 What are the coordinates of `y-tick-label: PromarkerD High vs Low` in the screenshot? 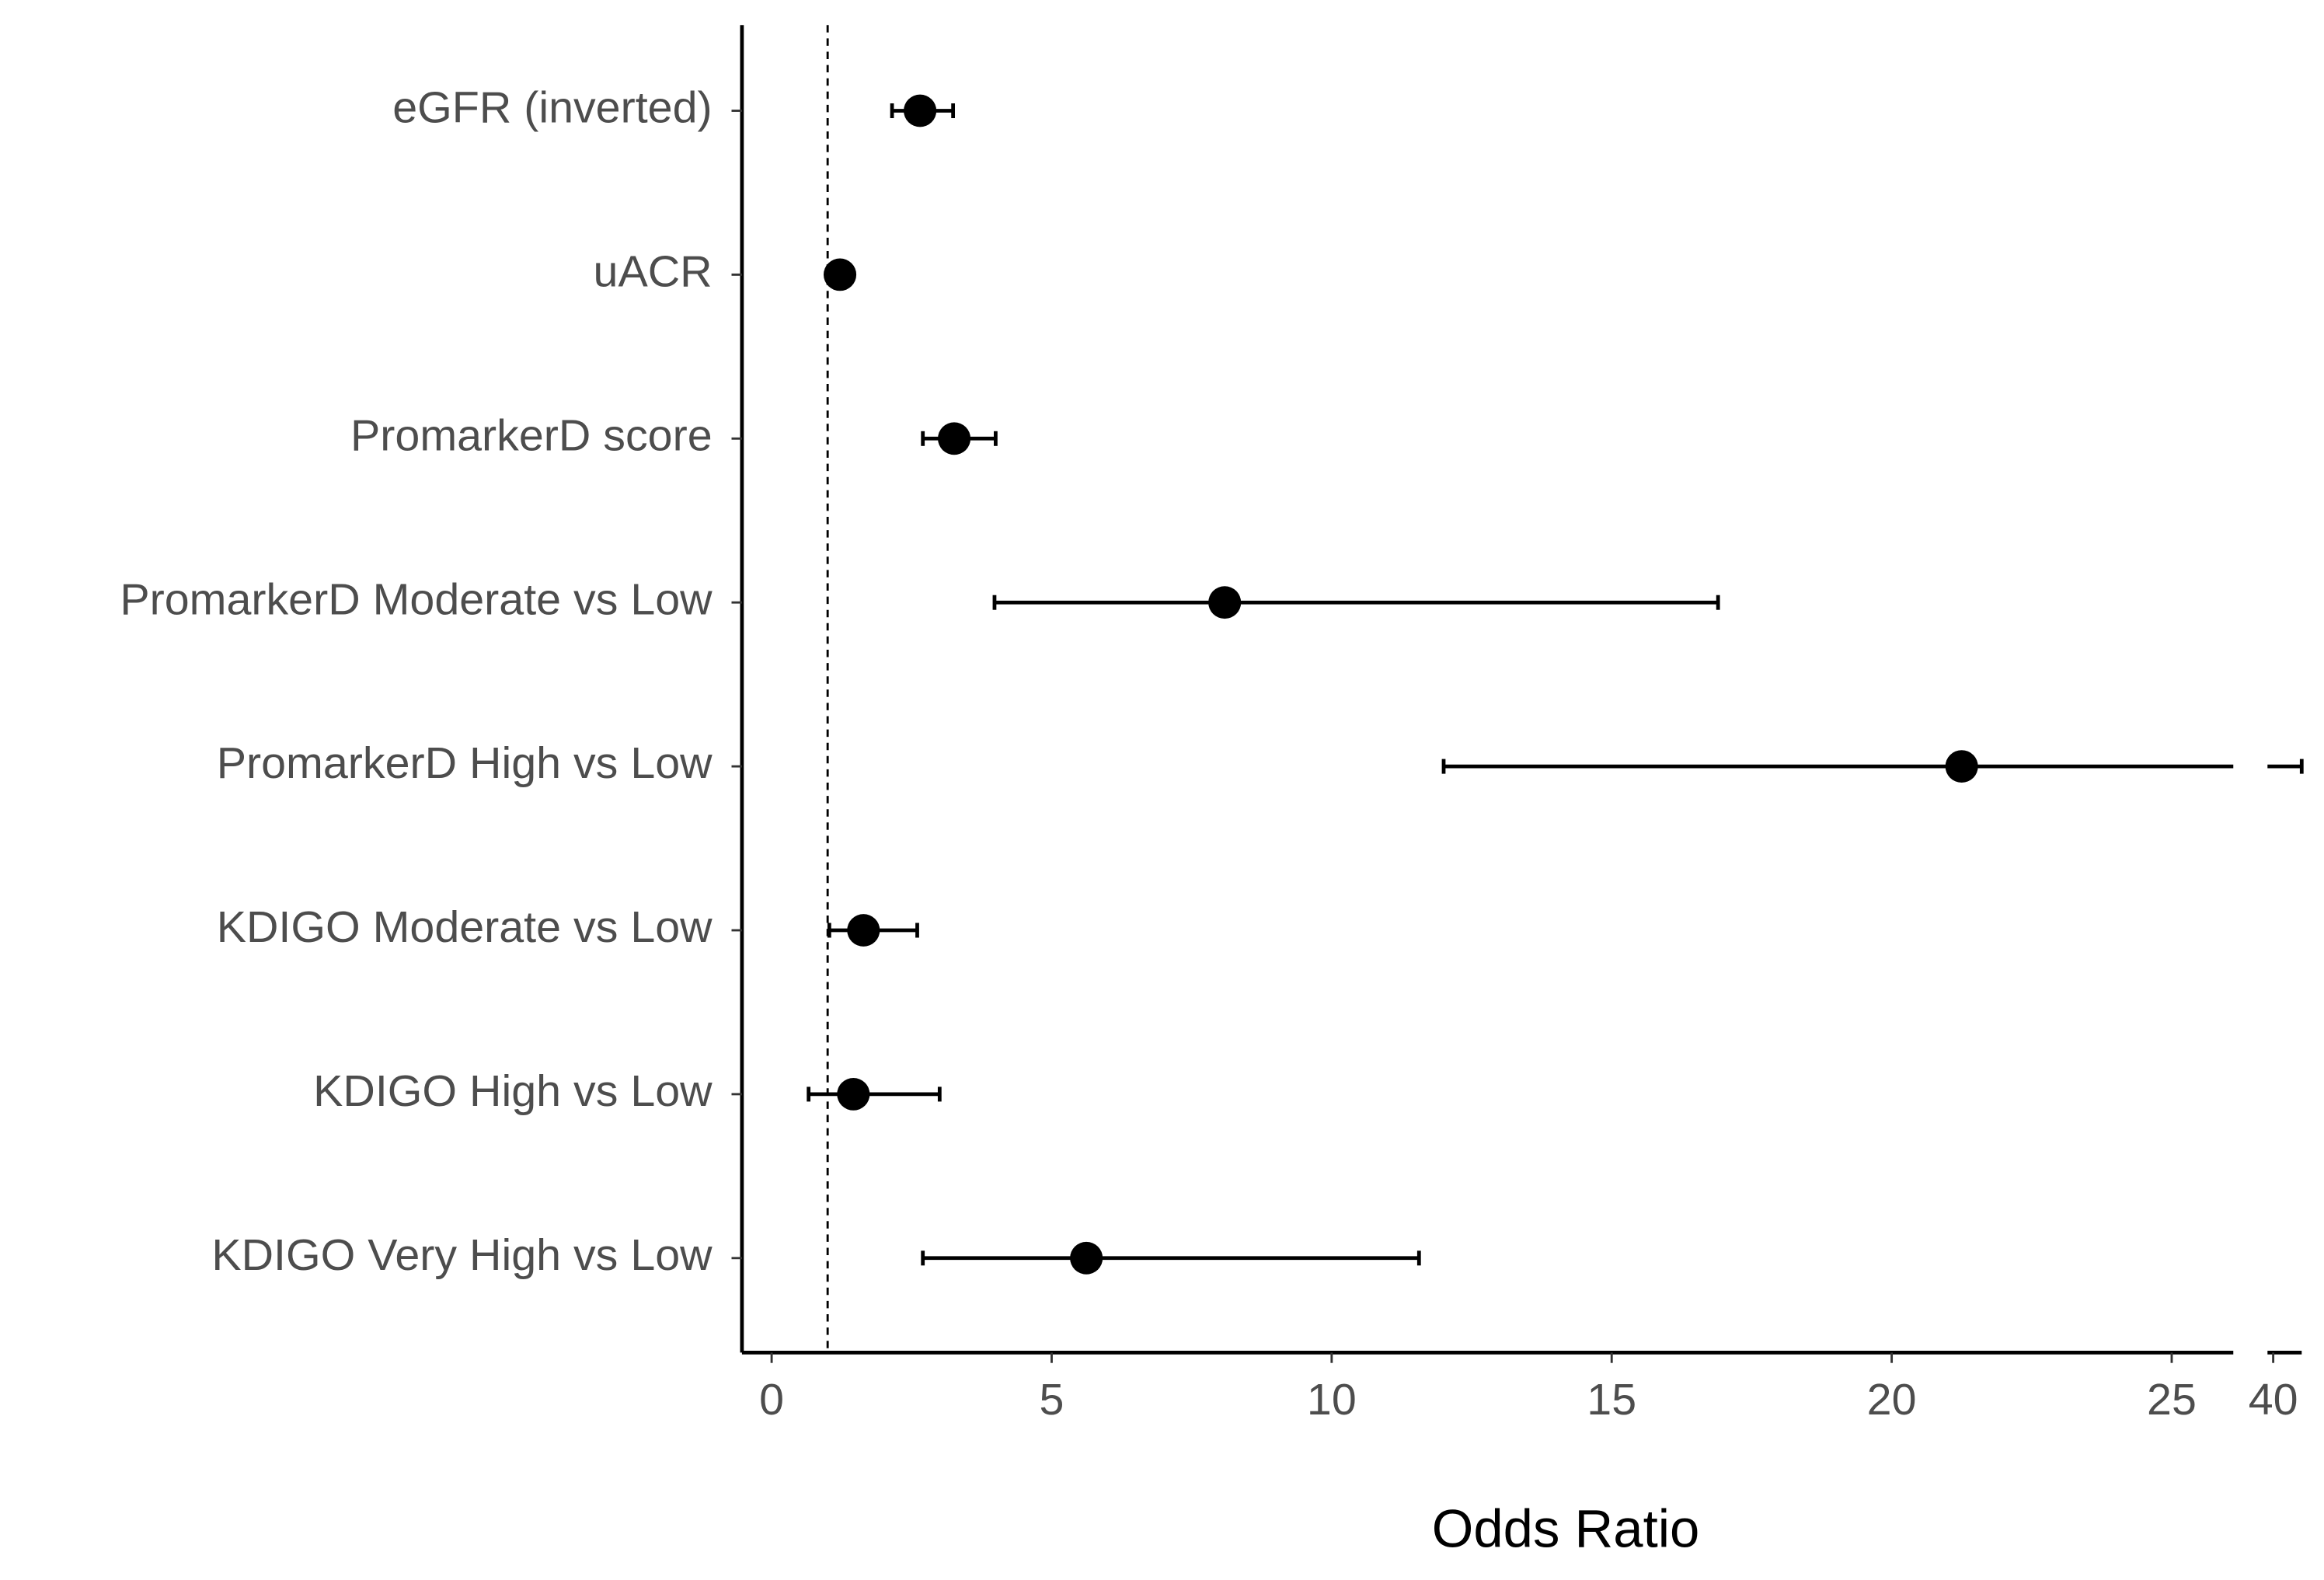 It's located at (465, 763).